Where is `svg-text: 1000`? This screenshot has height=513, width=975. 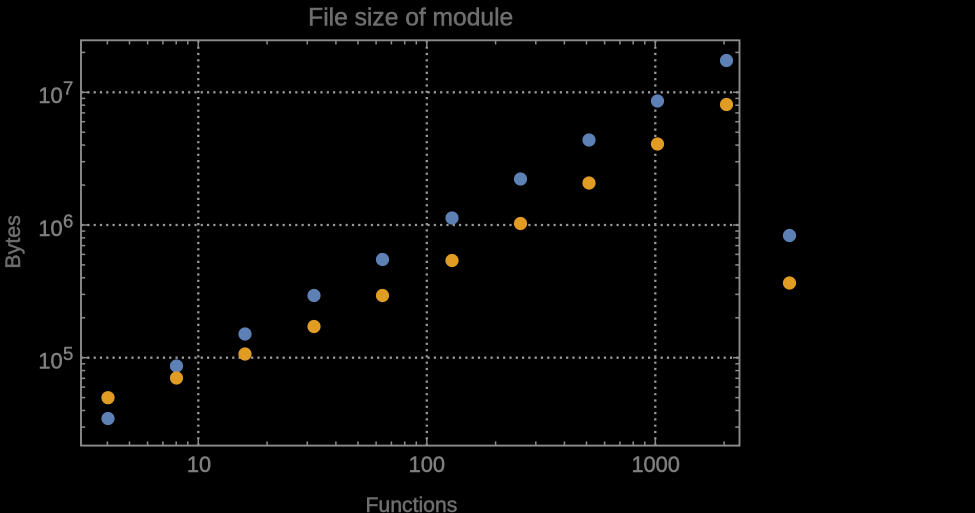 svg-text: 1000 is located at coordinates (655, 464).